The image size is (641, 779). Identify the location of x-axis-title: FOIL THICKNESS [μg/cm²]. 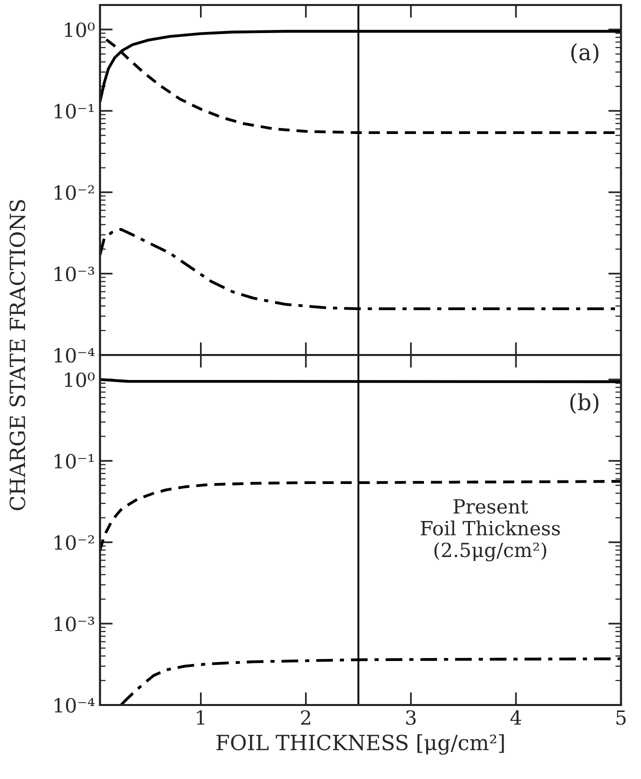
(360, 744).